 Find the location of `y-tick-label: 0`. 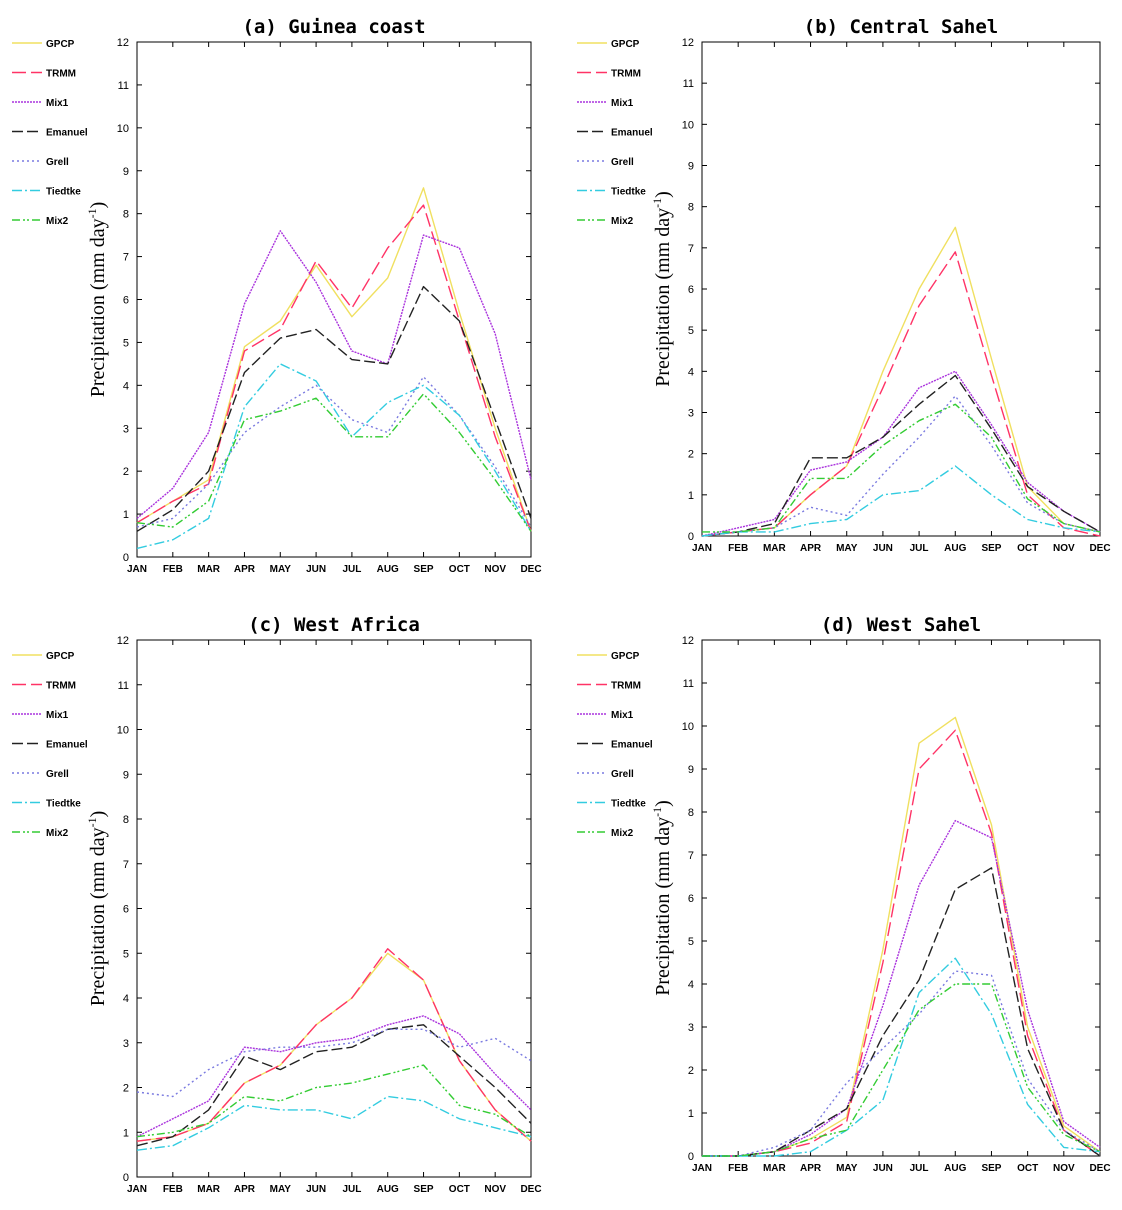

y-tick-label: 0 is located at coordinates (691, 537).